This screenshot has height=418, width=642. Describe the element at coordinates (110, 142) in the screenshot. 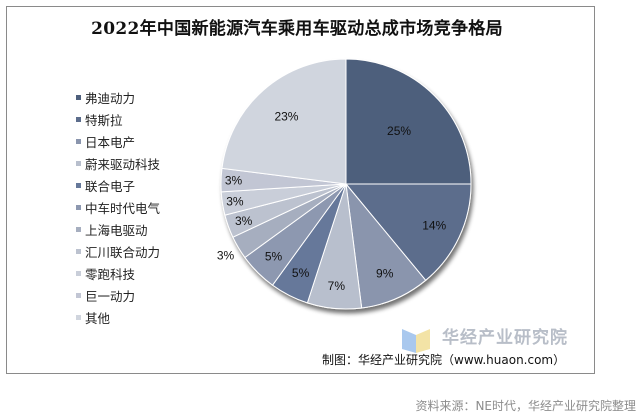

I see `legend-label: 日本电产` at that location.